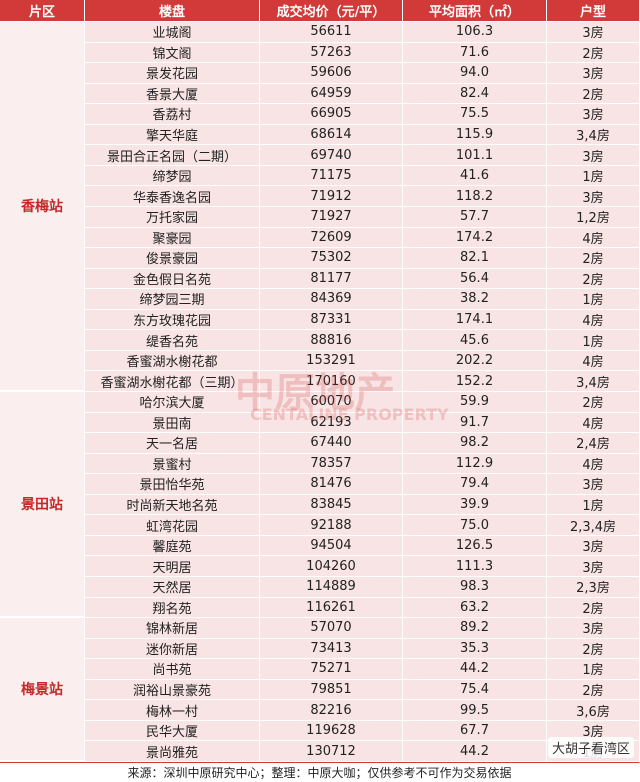  I want to click on unit-type: 2,3,4房, so click(593, 525).